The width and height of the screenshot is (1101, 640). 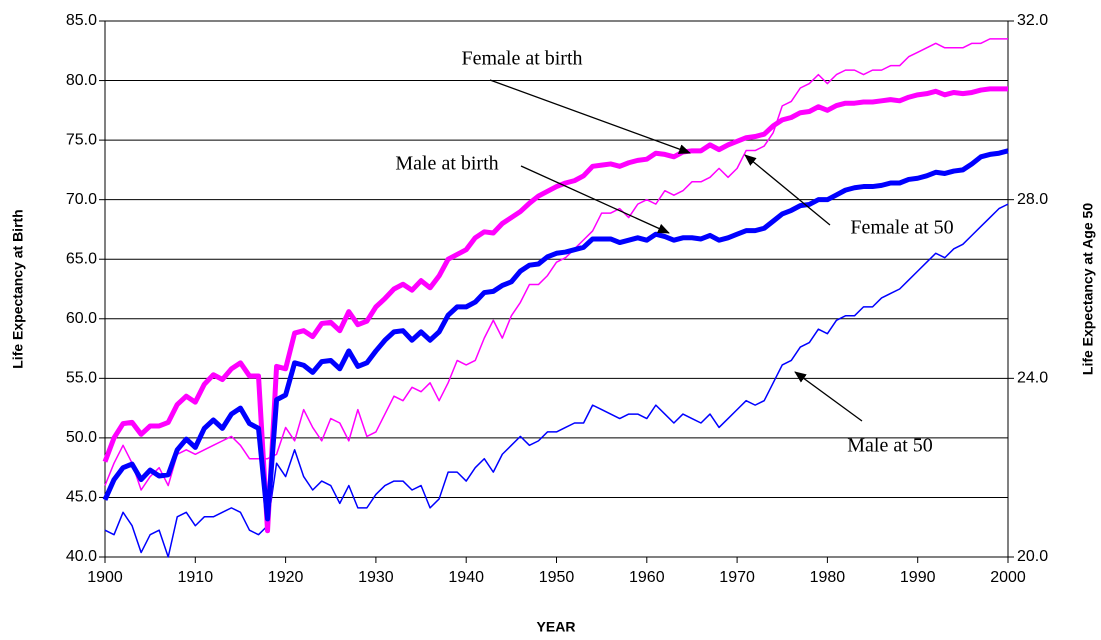 What do you see at coordinates (1088, 289) in the screenshot?
I see `y2-axis-title: Life Expectancy at Age 50` at bounding box center [1088, 289].